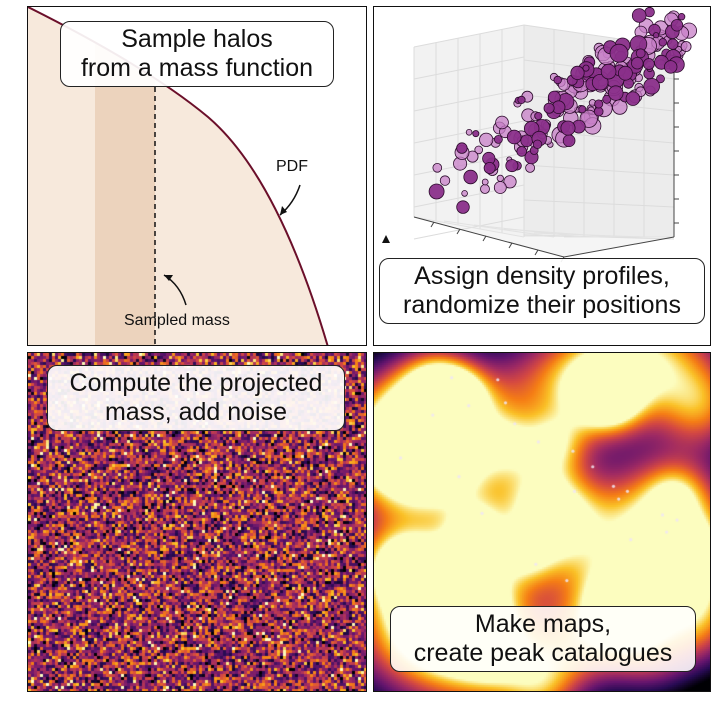 The width and height of the screenshot is (720, 703). Describe the element at coordinates (386, 239) in the screenshot. I see `axis-marker-icon` at that location.